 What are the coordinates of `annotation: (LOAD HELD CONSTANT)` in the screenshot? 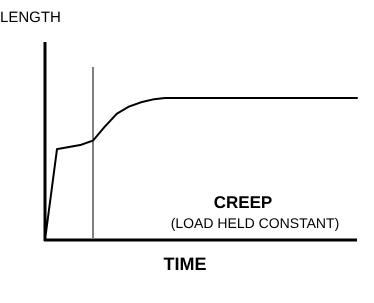 It's located at (255, 223).